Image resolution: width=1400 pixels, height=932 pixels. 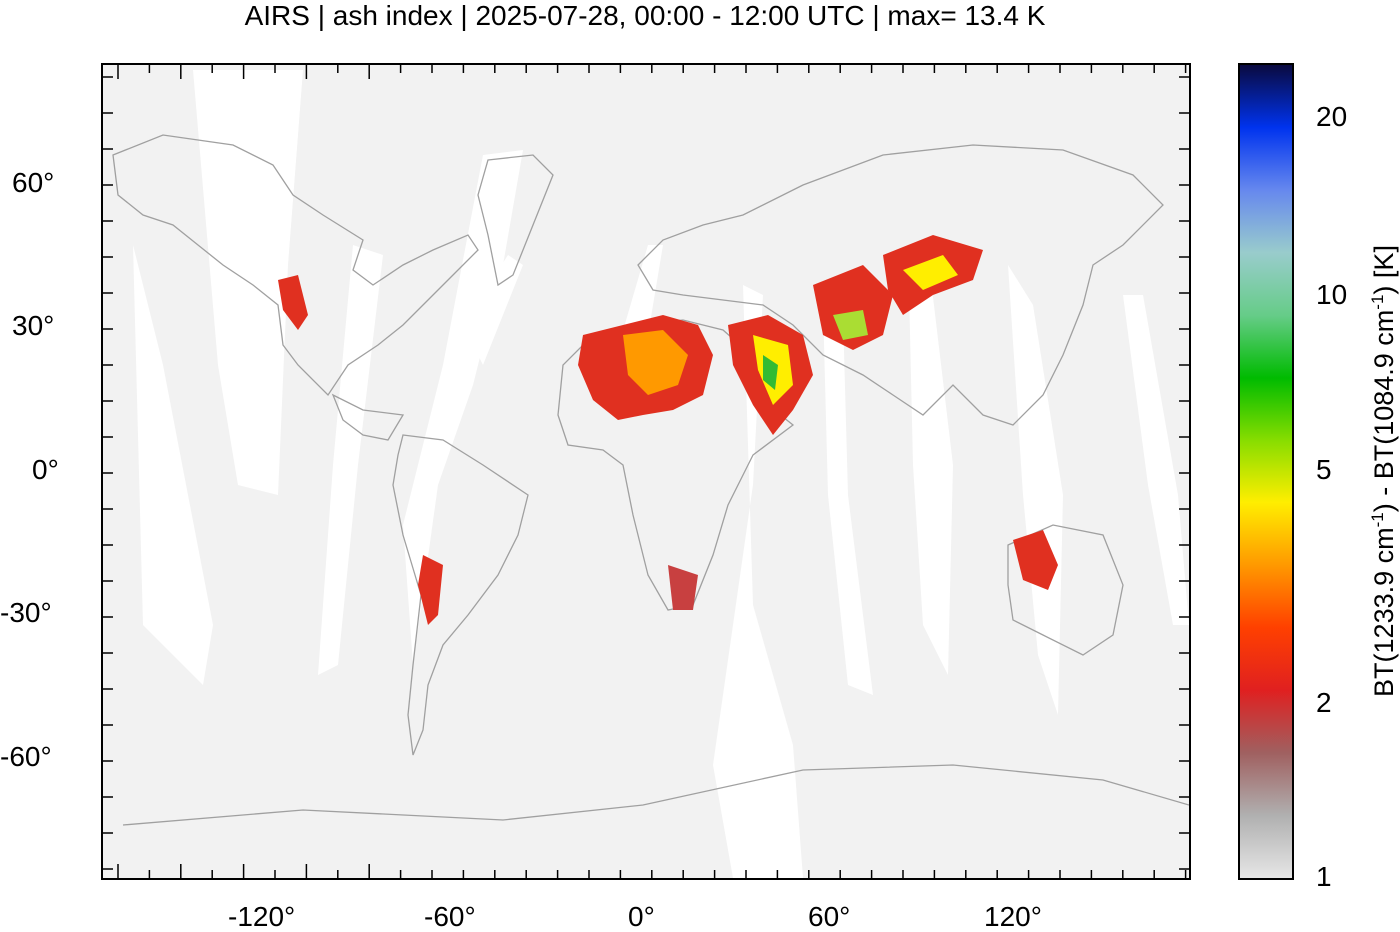 What do you see at coordinates (368, 417) in the screenshot?
I see `coastline-central-america` at bounding box center [368, 417].